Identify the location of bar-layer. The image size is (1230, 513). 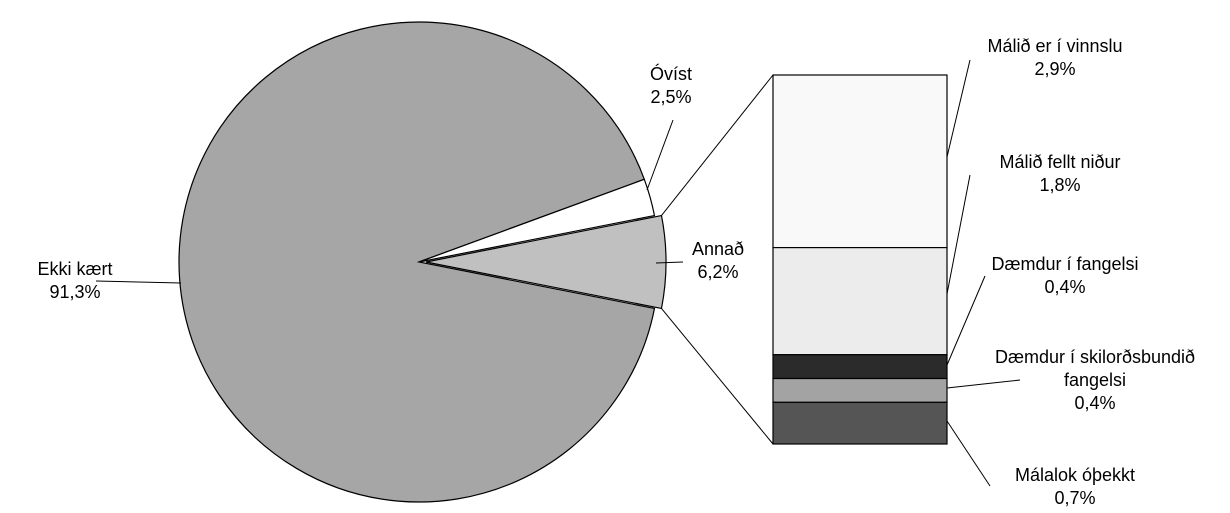
(860, 259).